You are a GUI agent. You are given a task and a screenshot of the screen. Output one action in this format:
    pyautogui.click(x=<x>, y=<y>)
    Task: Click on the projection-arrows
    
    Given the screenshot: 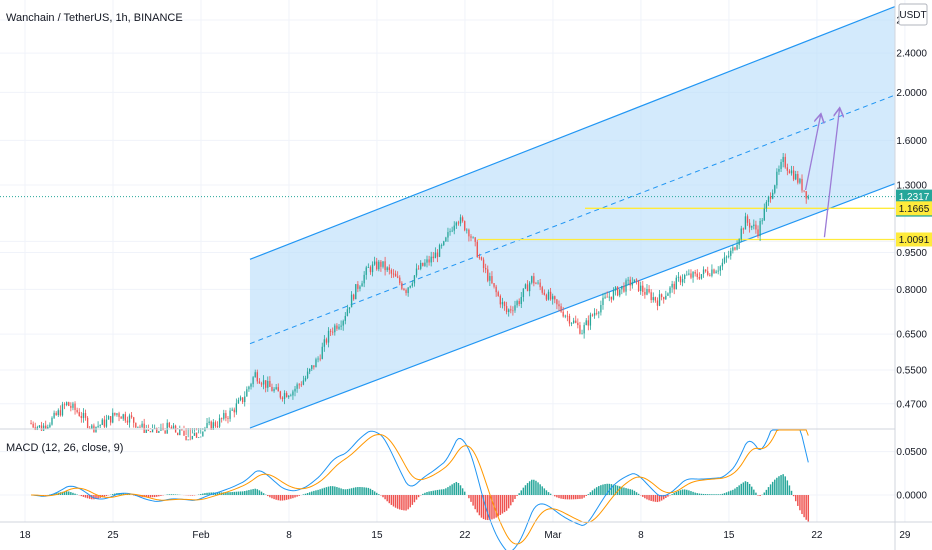 What is the action you would take?
    pyautogui.click(x=822, y=173)
    